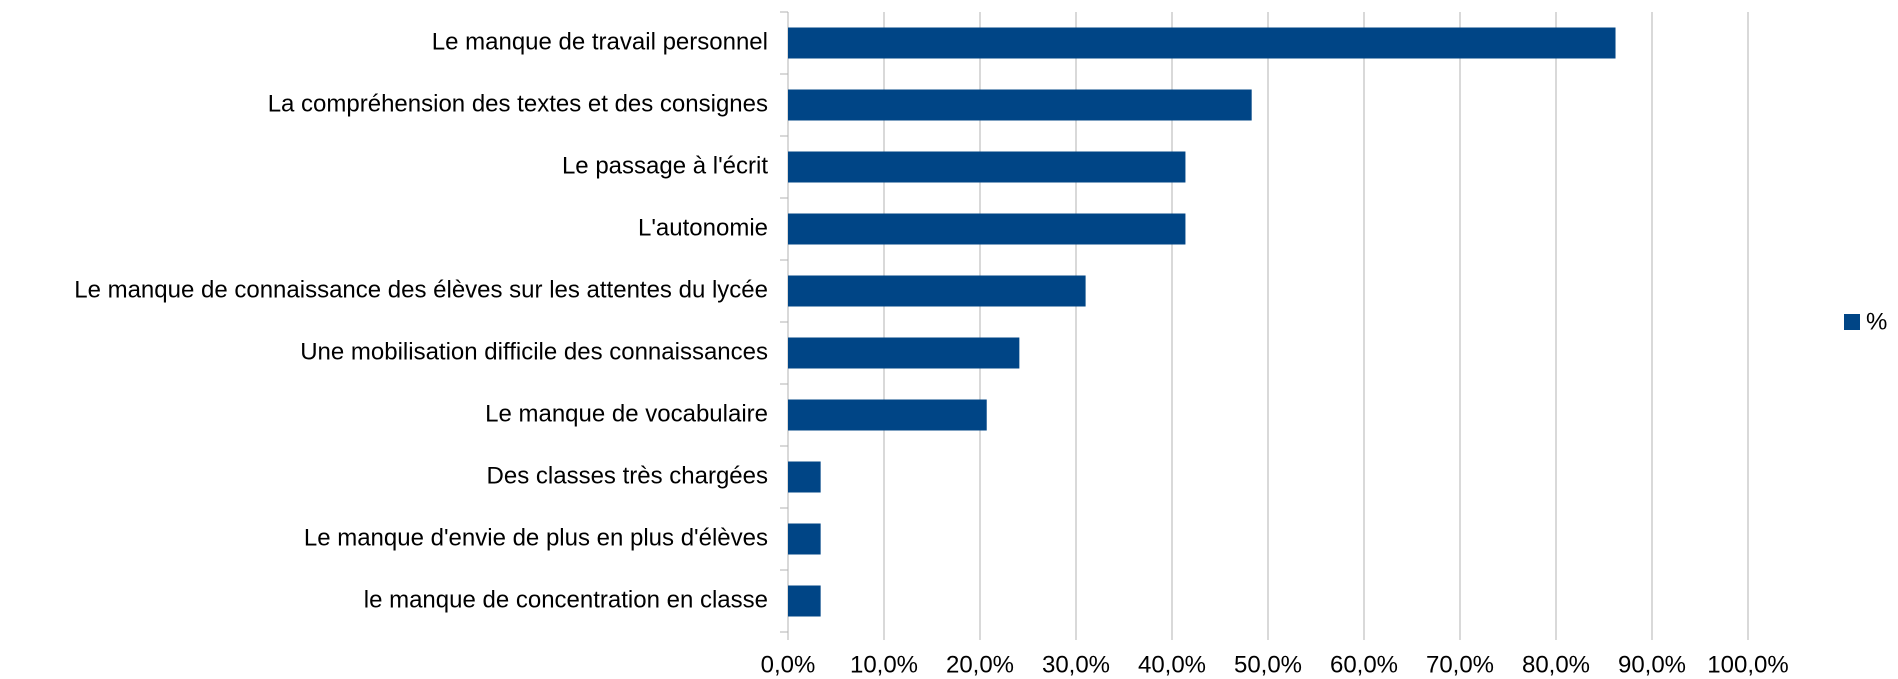 This screenshot has width=1898, height=679. I want to click on y-tick-label: L'autonomie, so click(703, 227).